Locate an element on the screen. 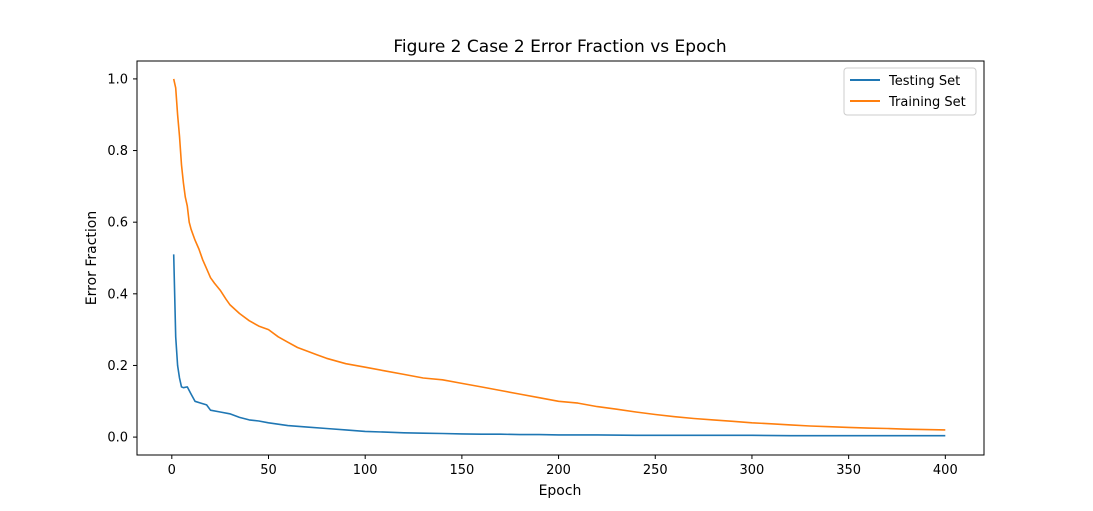 The image size is (1093, 511). x-tick-label: 0 is located at coordinates (172, 470).